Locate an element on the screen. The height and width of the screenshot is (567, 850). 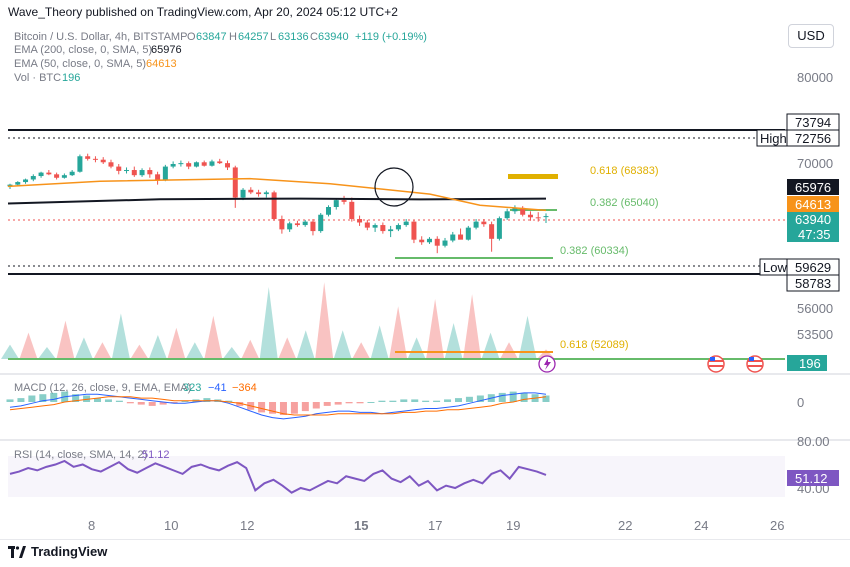
ema200-legend: EMA (200, close, 0, SMA, 5) is located at coordinates (83, 50).